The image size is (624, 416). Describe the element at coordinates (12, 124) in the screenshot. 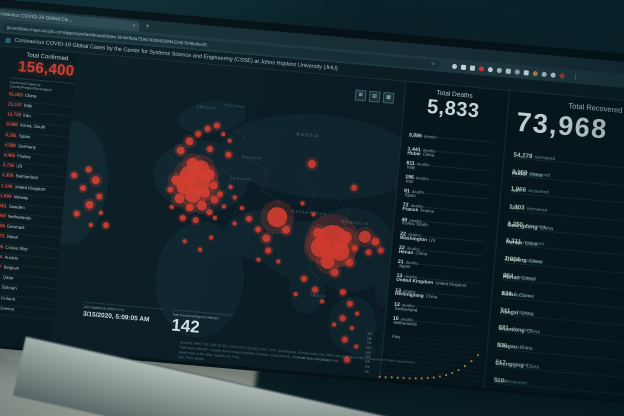

I see `confirmed-count: 8,086` at that location.